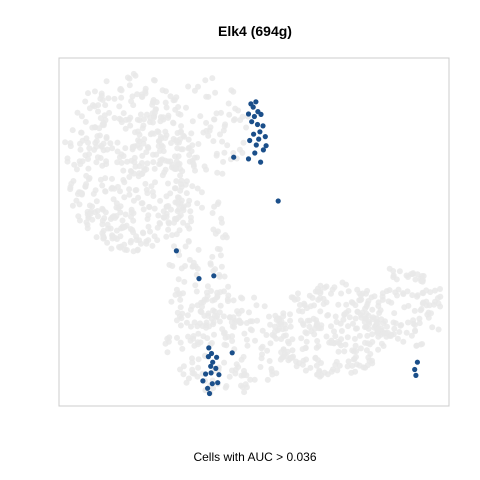 The width and height of the screenshot is (480, 480). What do you see at coordinates (255, 31) in the screenshot?
I see `chart-title: Elk4 (694g)` at bounding box center [255, 31].